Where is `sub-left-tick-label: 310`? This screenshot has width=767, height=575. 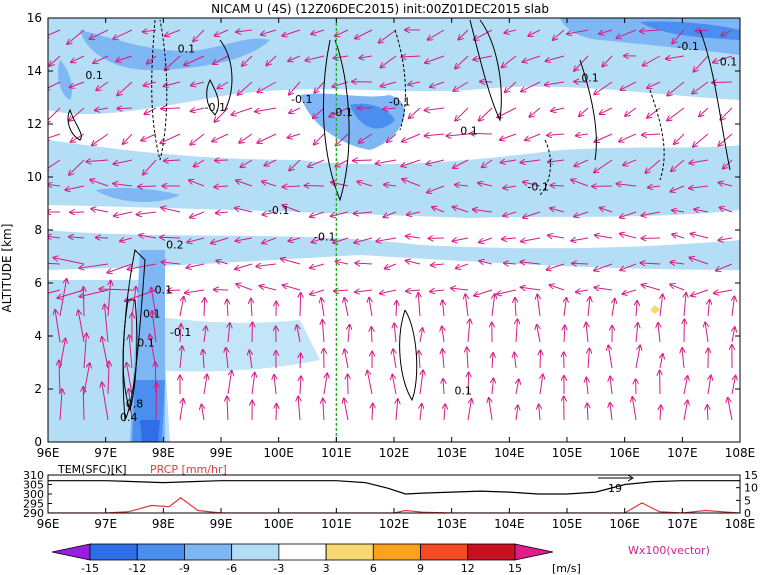
sub-left-tick-label: 310 is located at coordinates (33, 475).